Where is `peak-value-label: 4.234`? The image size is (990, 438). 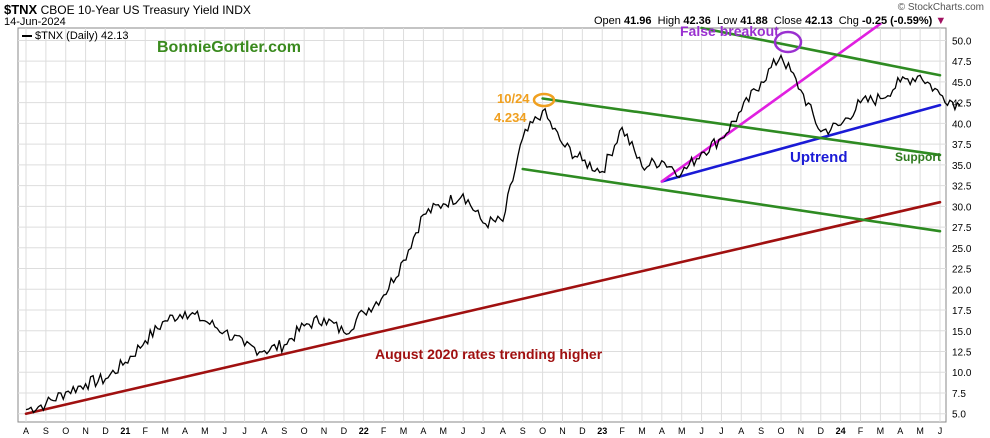
peak-value-label: 4.234 is located at coordinates (510, 117).